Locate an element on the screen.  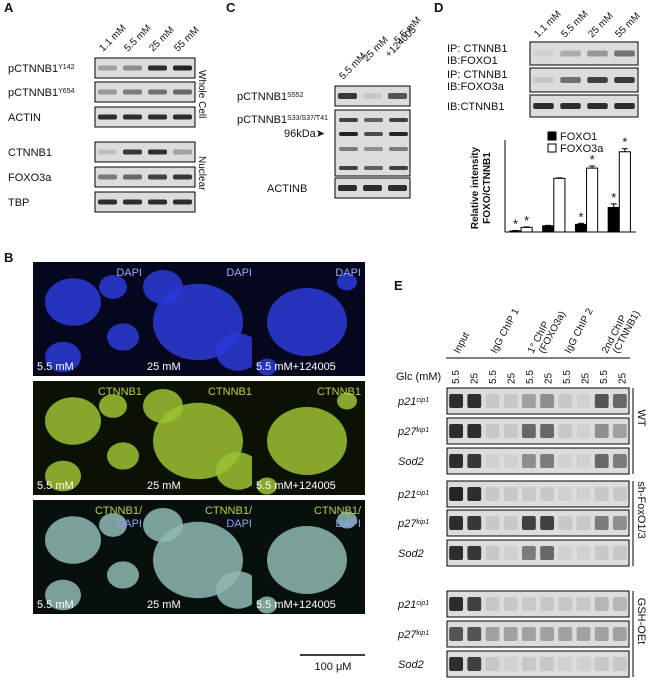
label-sup: S552 is located at coordinates (295, 95).